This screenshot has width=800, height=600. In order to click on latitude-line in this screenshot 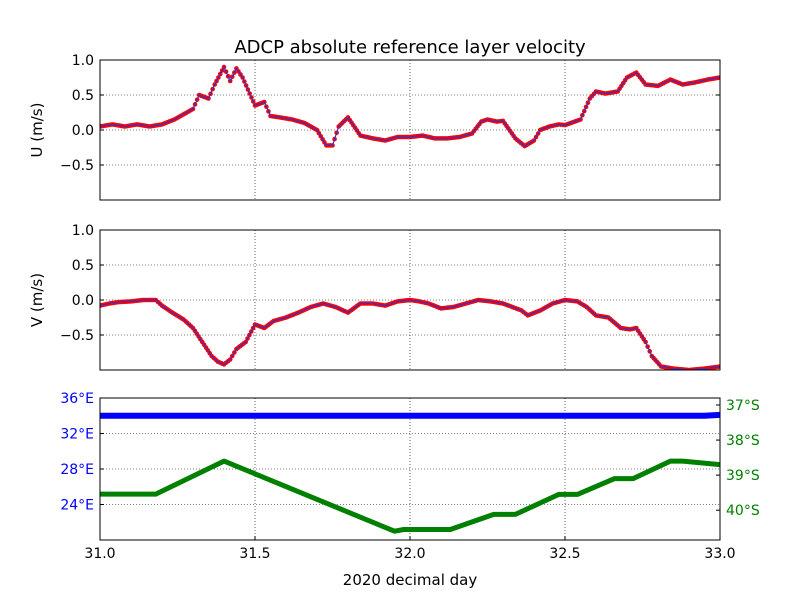, I will do `click(410, 496)`.